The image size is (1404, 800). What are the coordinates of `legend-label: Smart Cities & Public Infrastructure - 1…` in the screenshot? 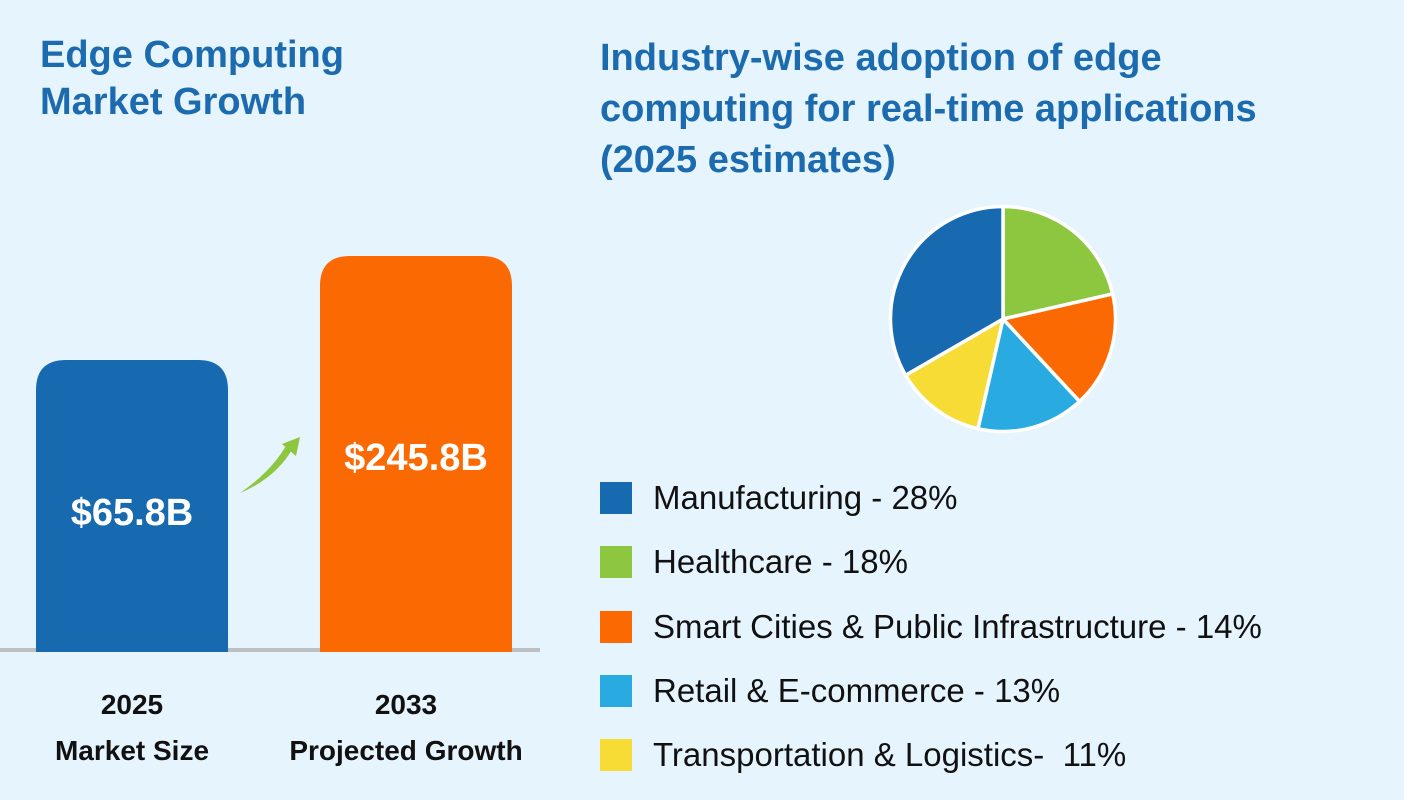 It's located at (957, 626).